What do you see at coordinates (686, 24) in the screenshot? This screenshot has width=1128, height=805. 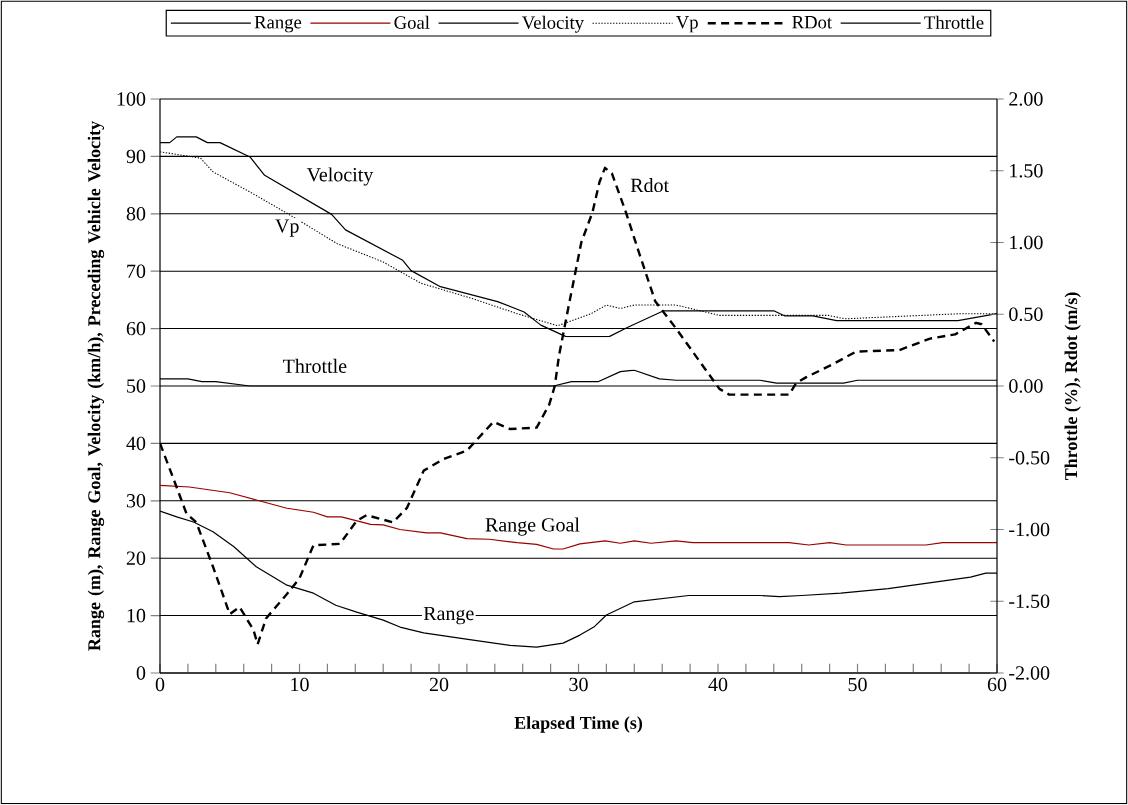 I see `legend-label: Vp` at bounding box center [686, 24].